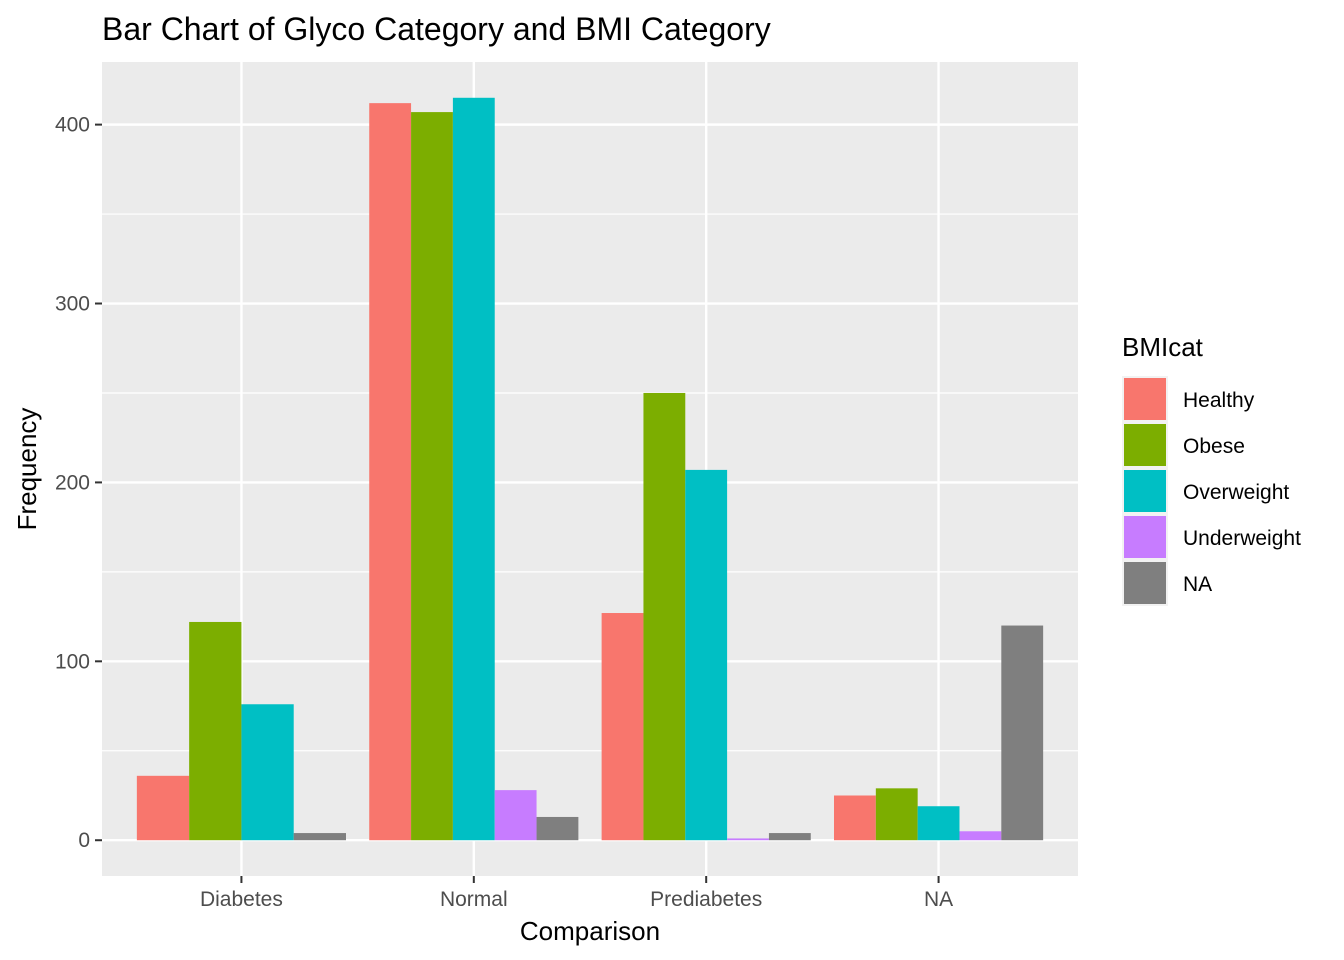 The width and height of the screenshot is (1344, 960). What do you see at coordinates (27, 469) in the screenshot?
I see `y-axis-title: Frequency` at bounding box center [27, 469].